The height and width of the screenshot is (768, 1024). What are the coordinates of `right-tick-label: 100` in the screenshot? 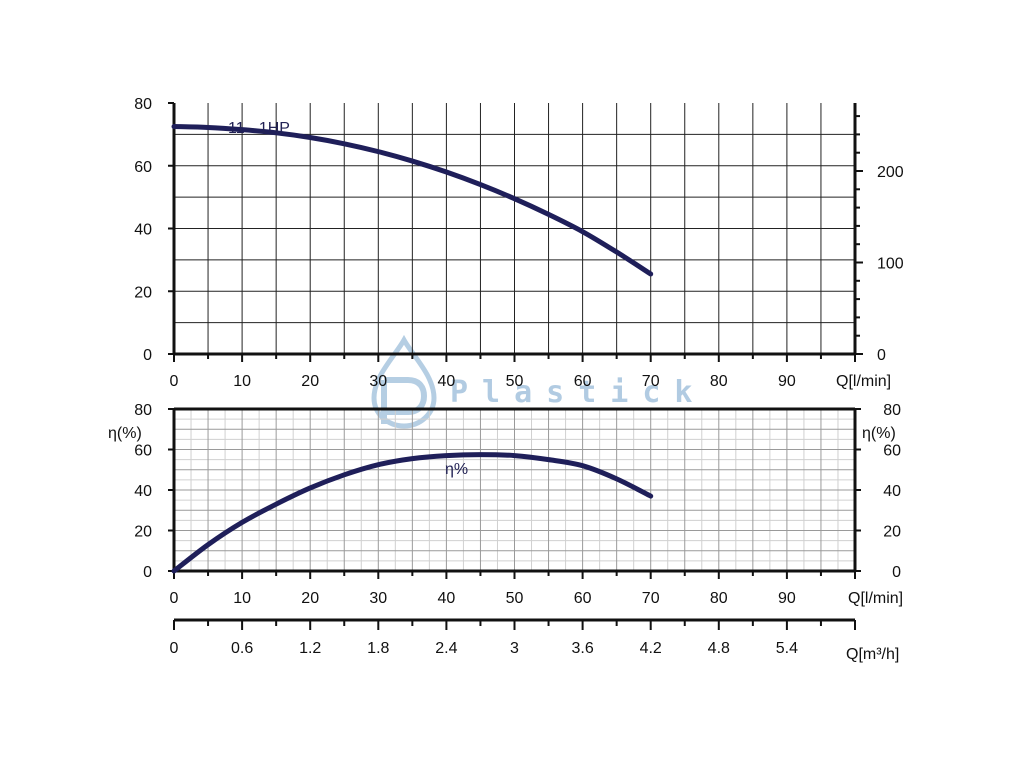 It's located at (890, 264).